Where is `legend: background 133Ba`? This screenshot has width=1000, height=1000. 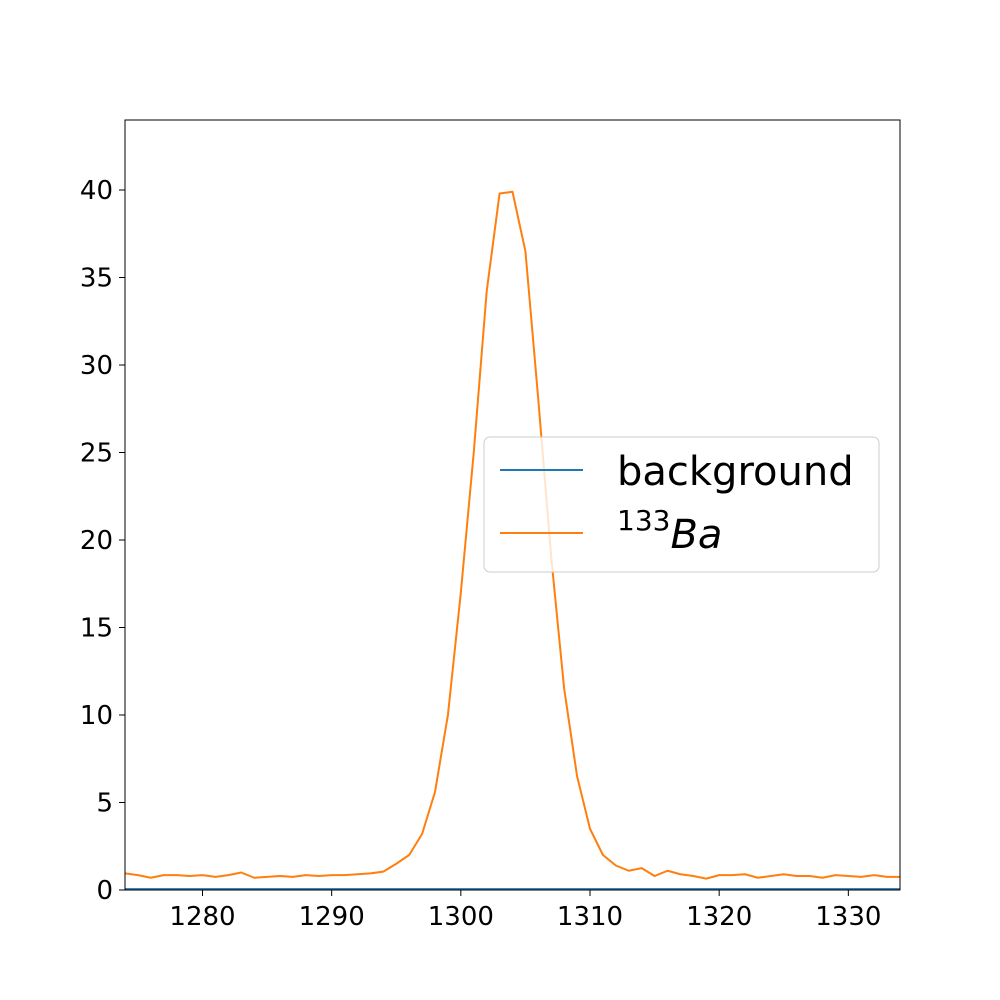
legend: background 133Ba is located at coordinates (681, 504).